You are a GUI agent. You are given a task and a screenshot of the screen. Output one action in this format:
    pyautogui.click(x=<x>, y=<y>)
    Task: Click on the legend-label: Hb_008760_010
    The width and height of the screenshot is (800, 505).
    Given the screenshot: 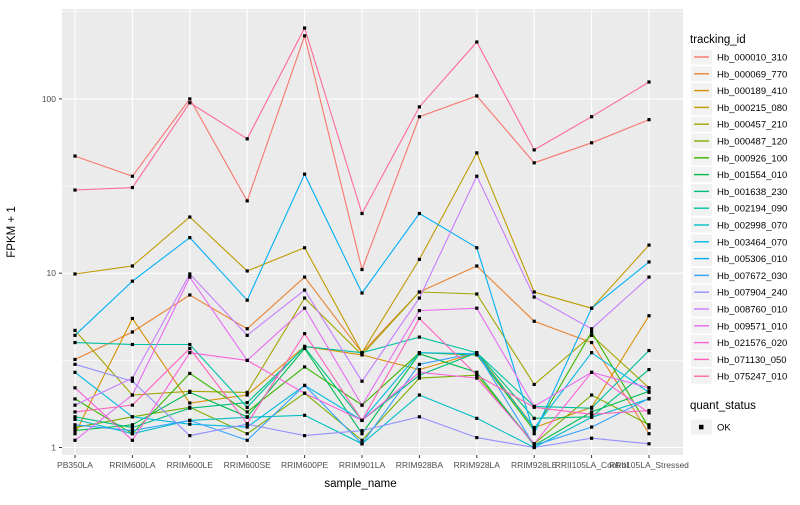 What is the action you would take?
    pyautogui.click(x=752, y=310)
    